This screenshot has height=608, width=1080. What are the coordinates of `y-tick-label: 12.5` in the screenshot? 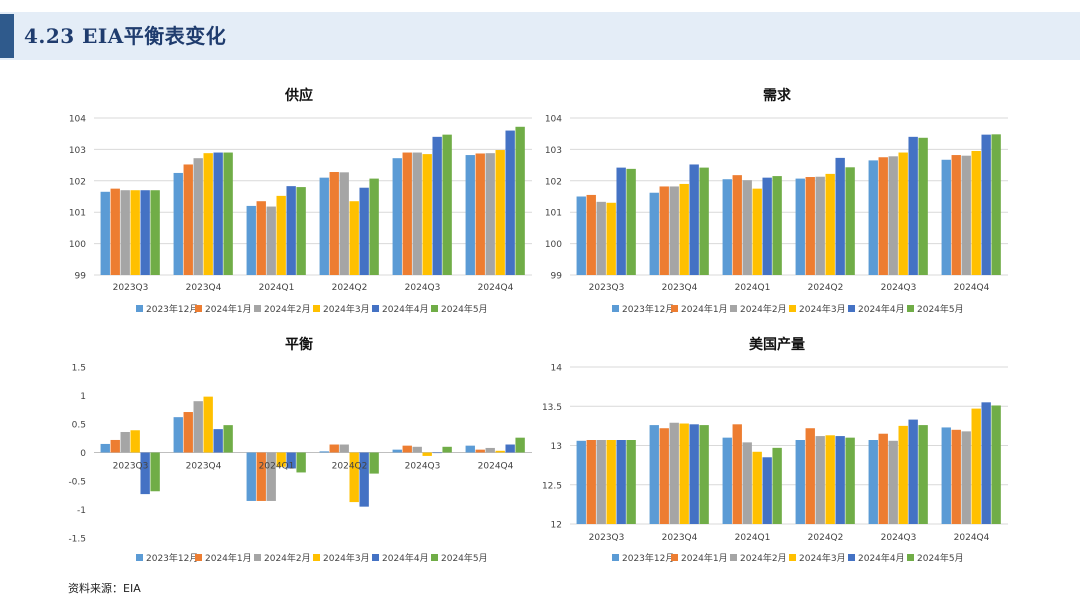 It's located at (552, 486).